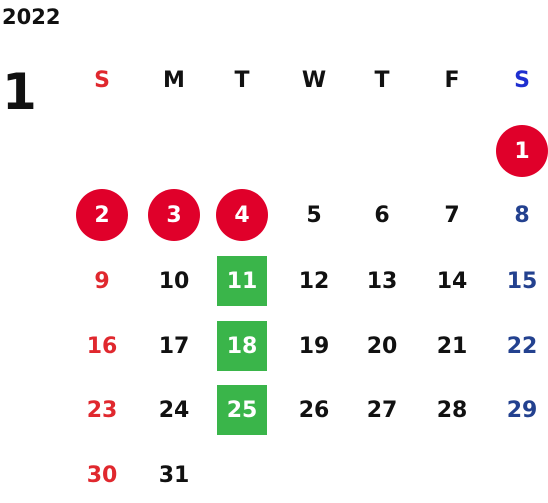 The width and height of the screenshot is (548, 503). Describe the element at coordinates (452, 215) in the screenshot. I see `day-7: 7` at that location.